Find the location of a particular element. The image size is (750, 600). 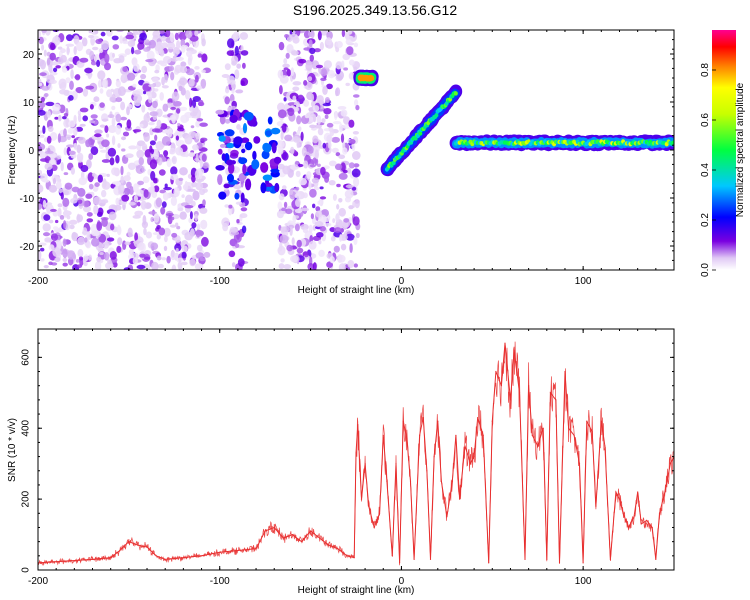

x-tick-label: -200 is located at coordinates (38, 581).